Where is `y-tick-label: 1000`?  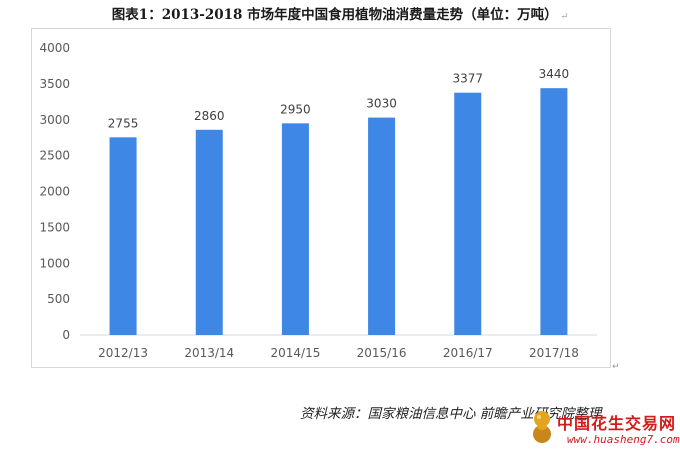 y-tick-label: 1000 is located at coordinates (54, 263).